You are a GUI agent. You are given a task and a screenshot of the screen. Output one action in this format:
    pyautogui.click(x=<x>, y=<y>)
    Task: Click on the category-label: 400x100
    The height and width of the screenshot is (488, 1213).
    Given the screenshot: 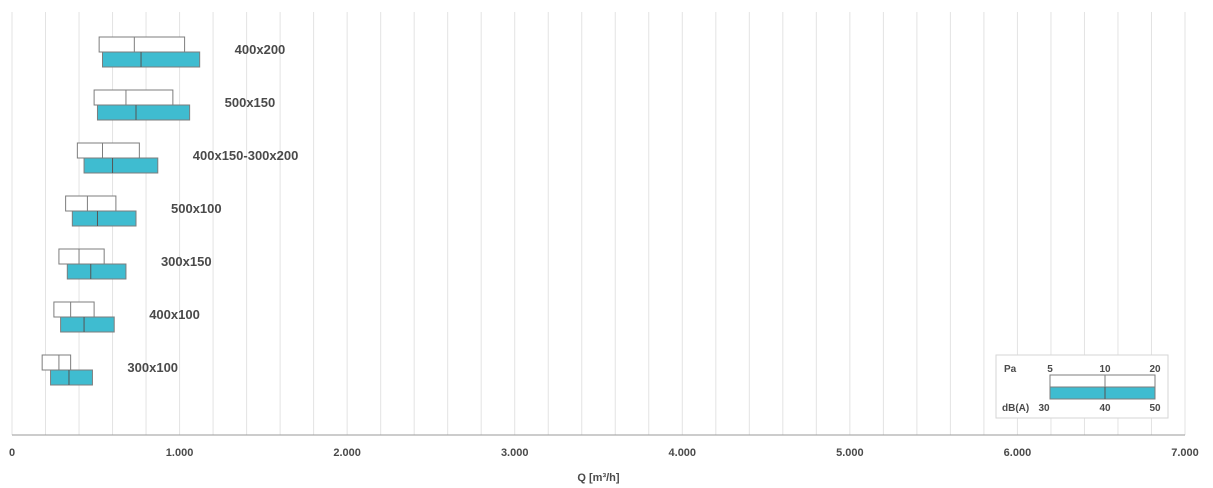 What is the action you would take?
    pyautogui.click(x=174, y=314)
    